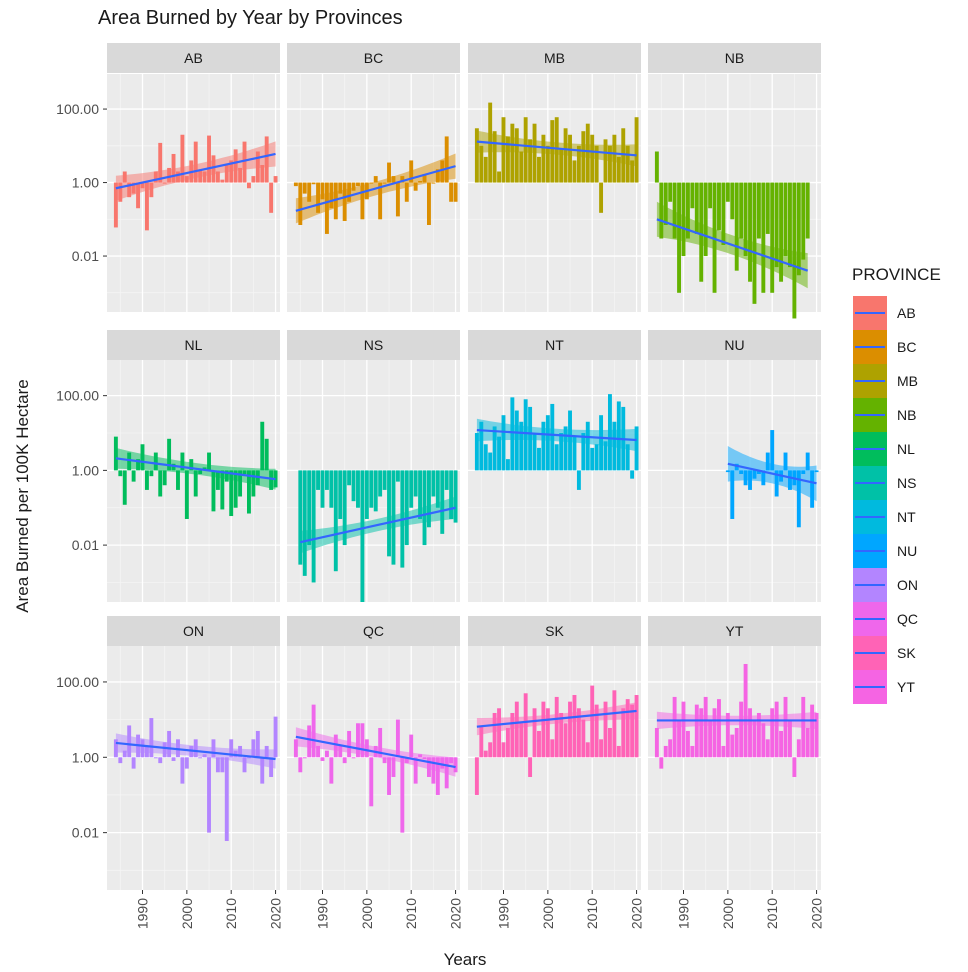  What do you see at coordinates (170, 772) in the screenshot?
I see `facet-panel-on: ON 100.00 1.00 0.01 1990 2000 2010 2020` at bounding box center [170, 772].